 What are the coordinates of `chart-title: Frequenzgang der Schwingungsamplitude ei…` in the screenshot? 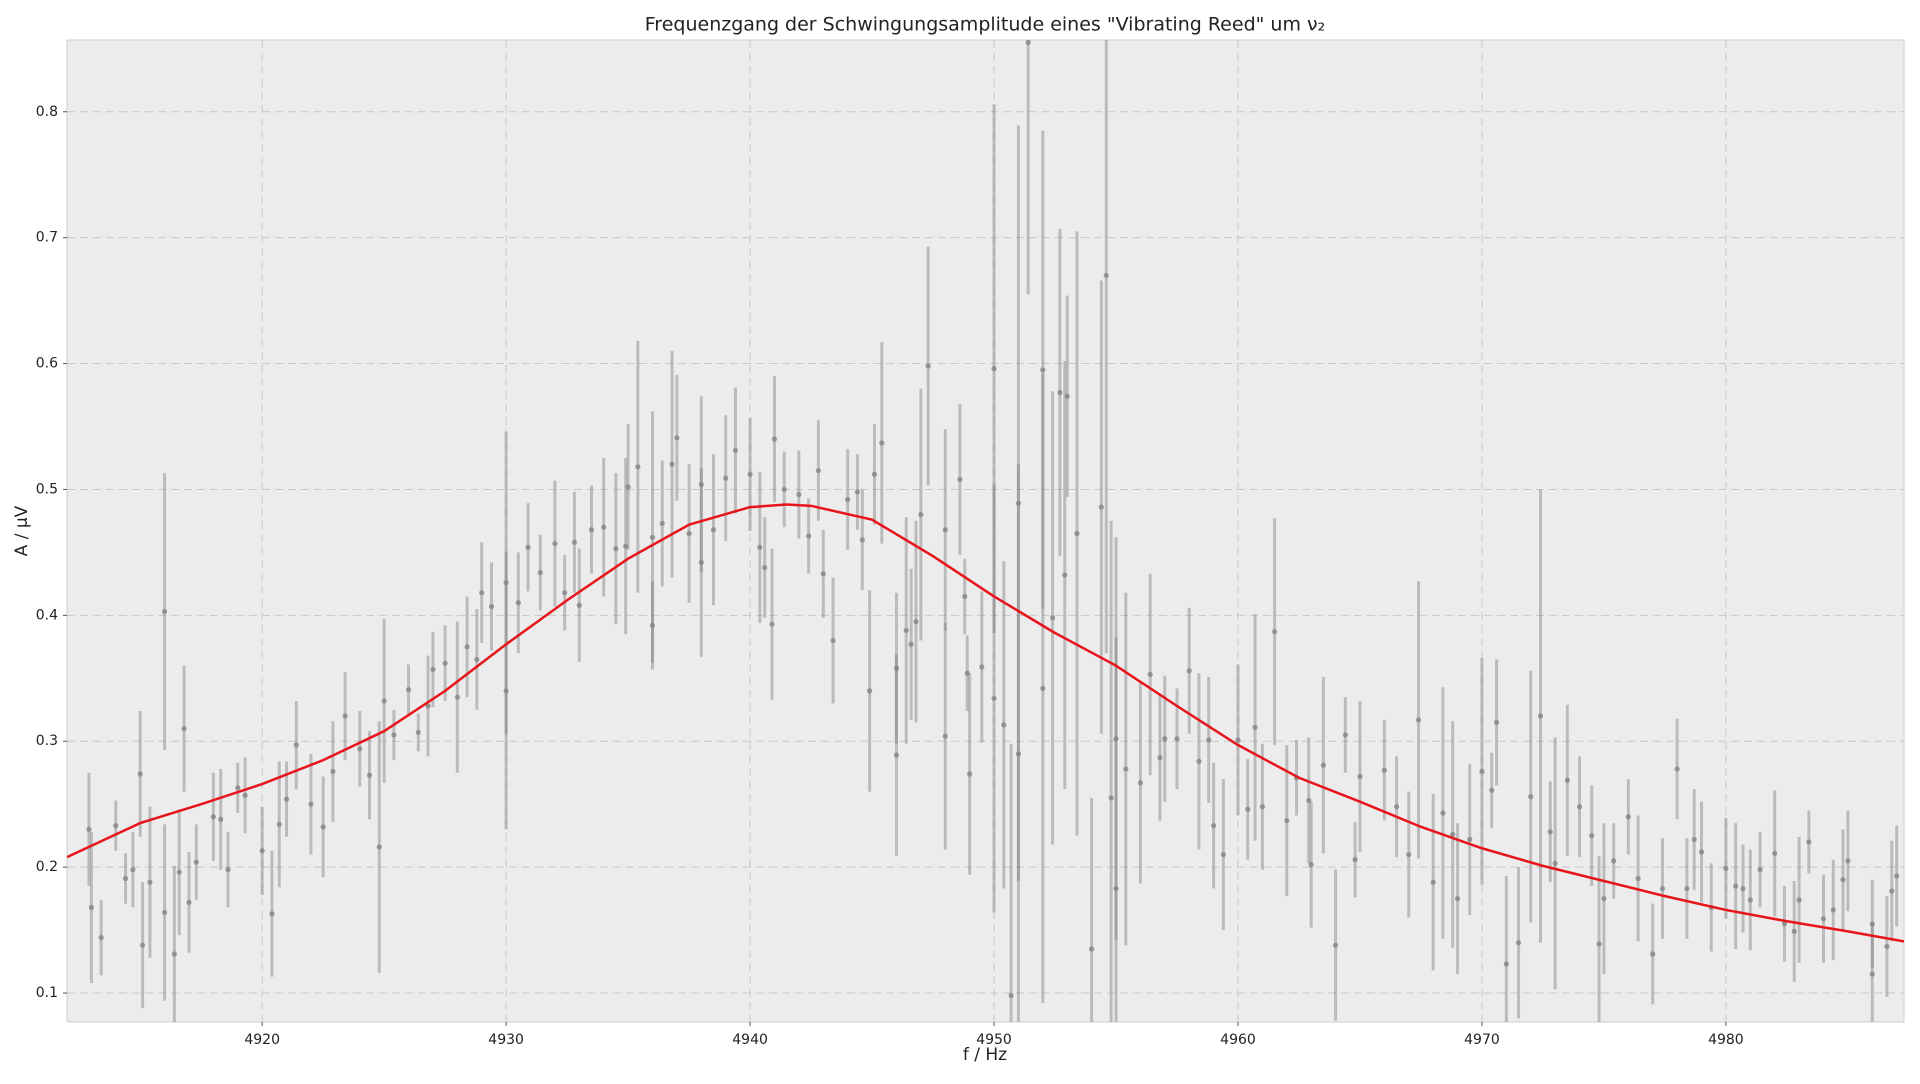 It's located at (985, 25).